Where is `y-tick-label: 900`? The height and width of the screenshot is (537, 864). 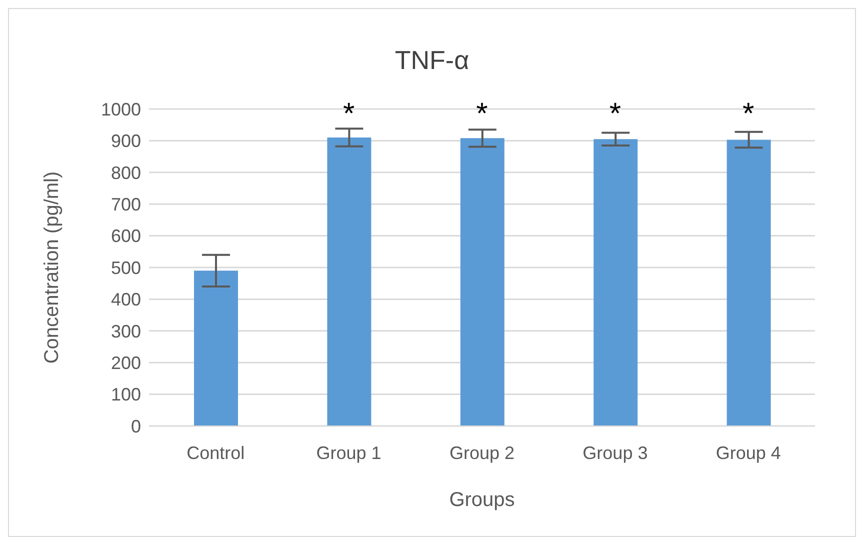
y-tick-label: 900 is located at coordinates (125, 141).